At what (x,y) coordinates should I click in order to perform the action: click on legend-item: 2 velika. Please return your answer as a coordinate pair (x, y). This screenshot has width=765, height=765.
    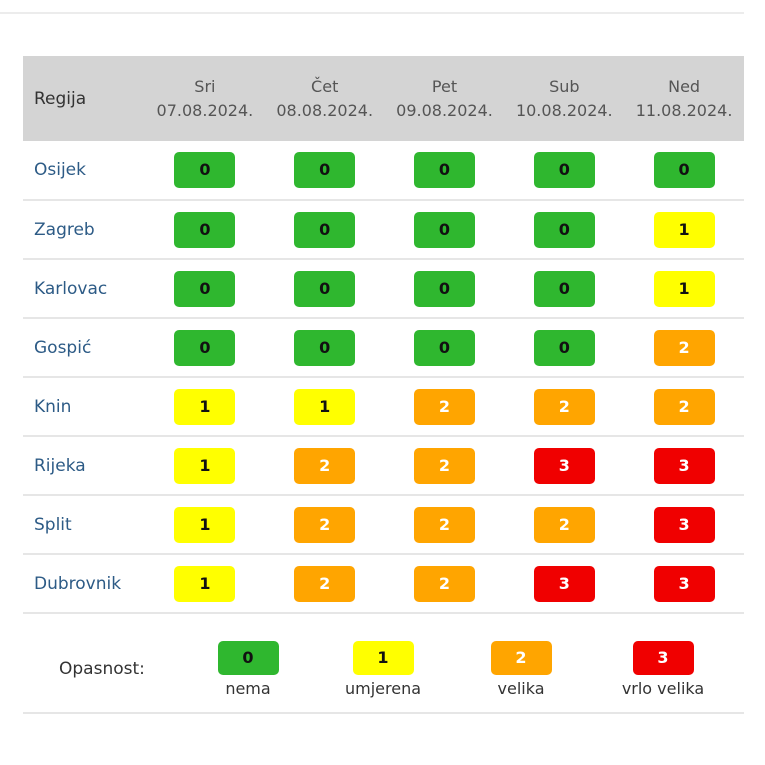
    Looking at the image, I should click on (521, 669).